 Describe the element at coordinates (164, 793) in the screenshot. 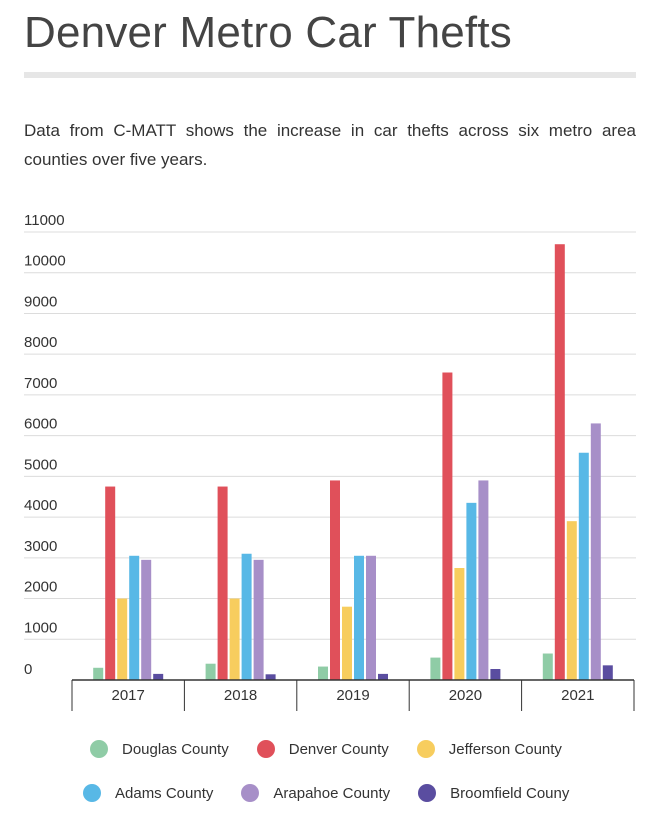

I see `legend-label: Adams County` at that location.